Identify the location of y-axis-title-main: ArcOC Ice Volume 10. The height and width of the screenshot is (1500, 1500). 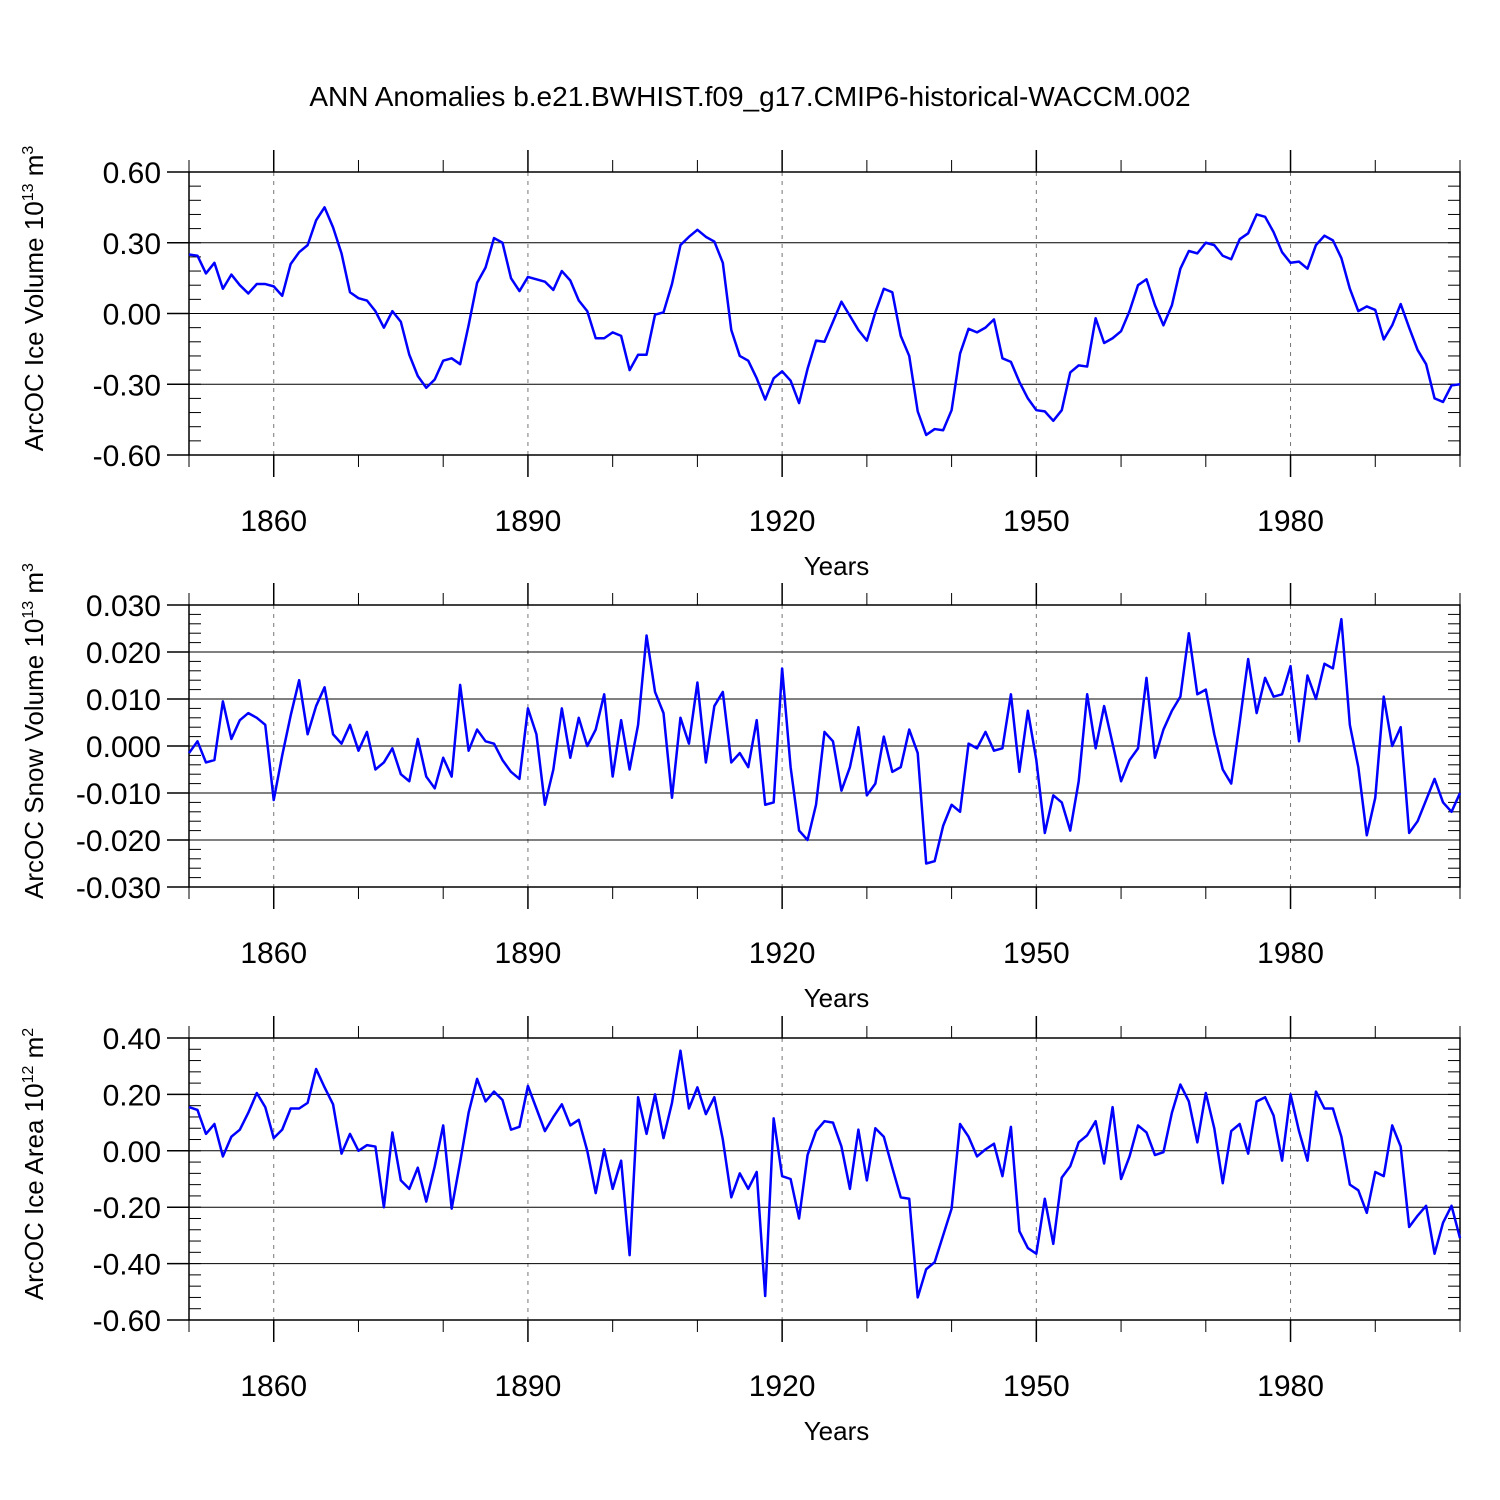
(34, 326).